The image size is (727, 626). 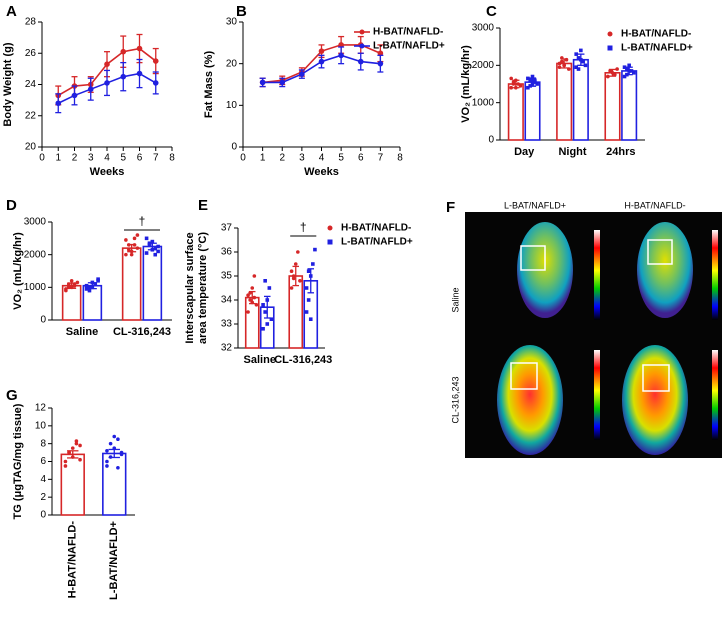 What do you see at coordinates (12, 395) in the screenshot?
I see `panel-letter: G` at bounding box center [12, 395].